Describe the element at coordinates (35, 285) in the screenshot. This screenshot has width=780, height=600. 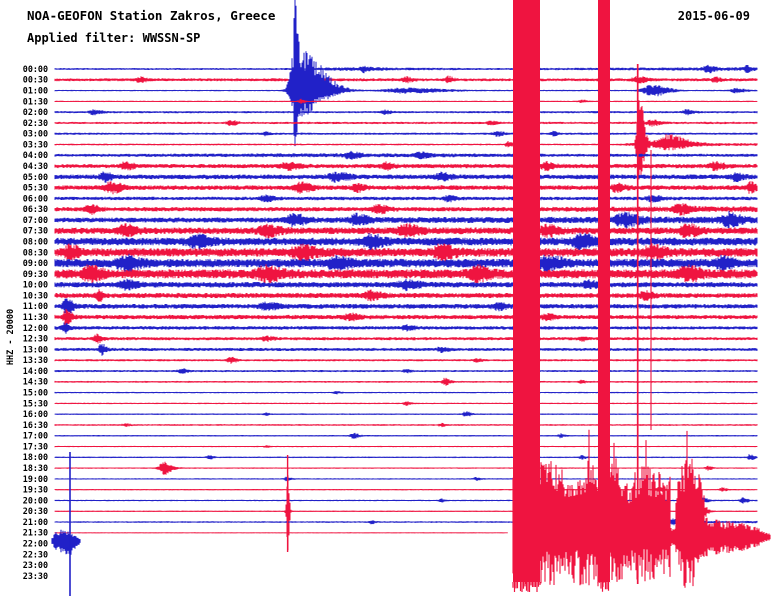
I see `row-time-label: 10:00` at that location.